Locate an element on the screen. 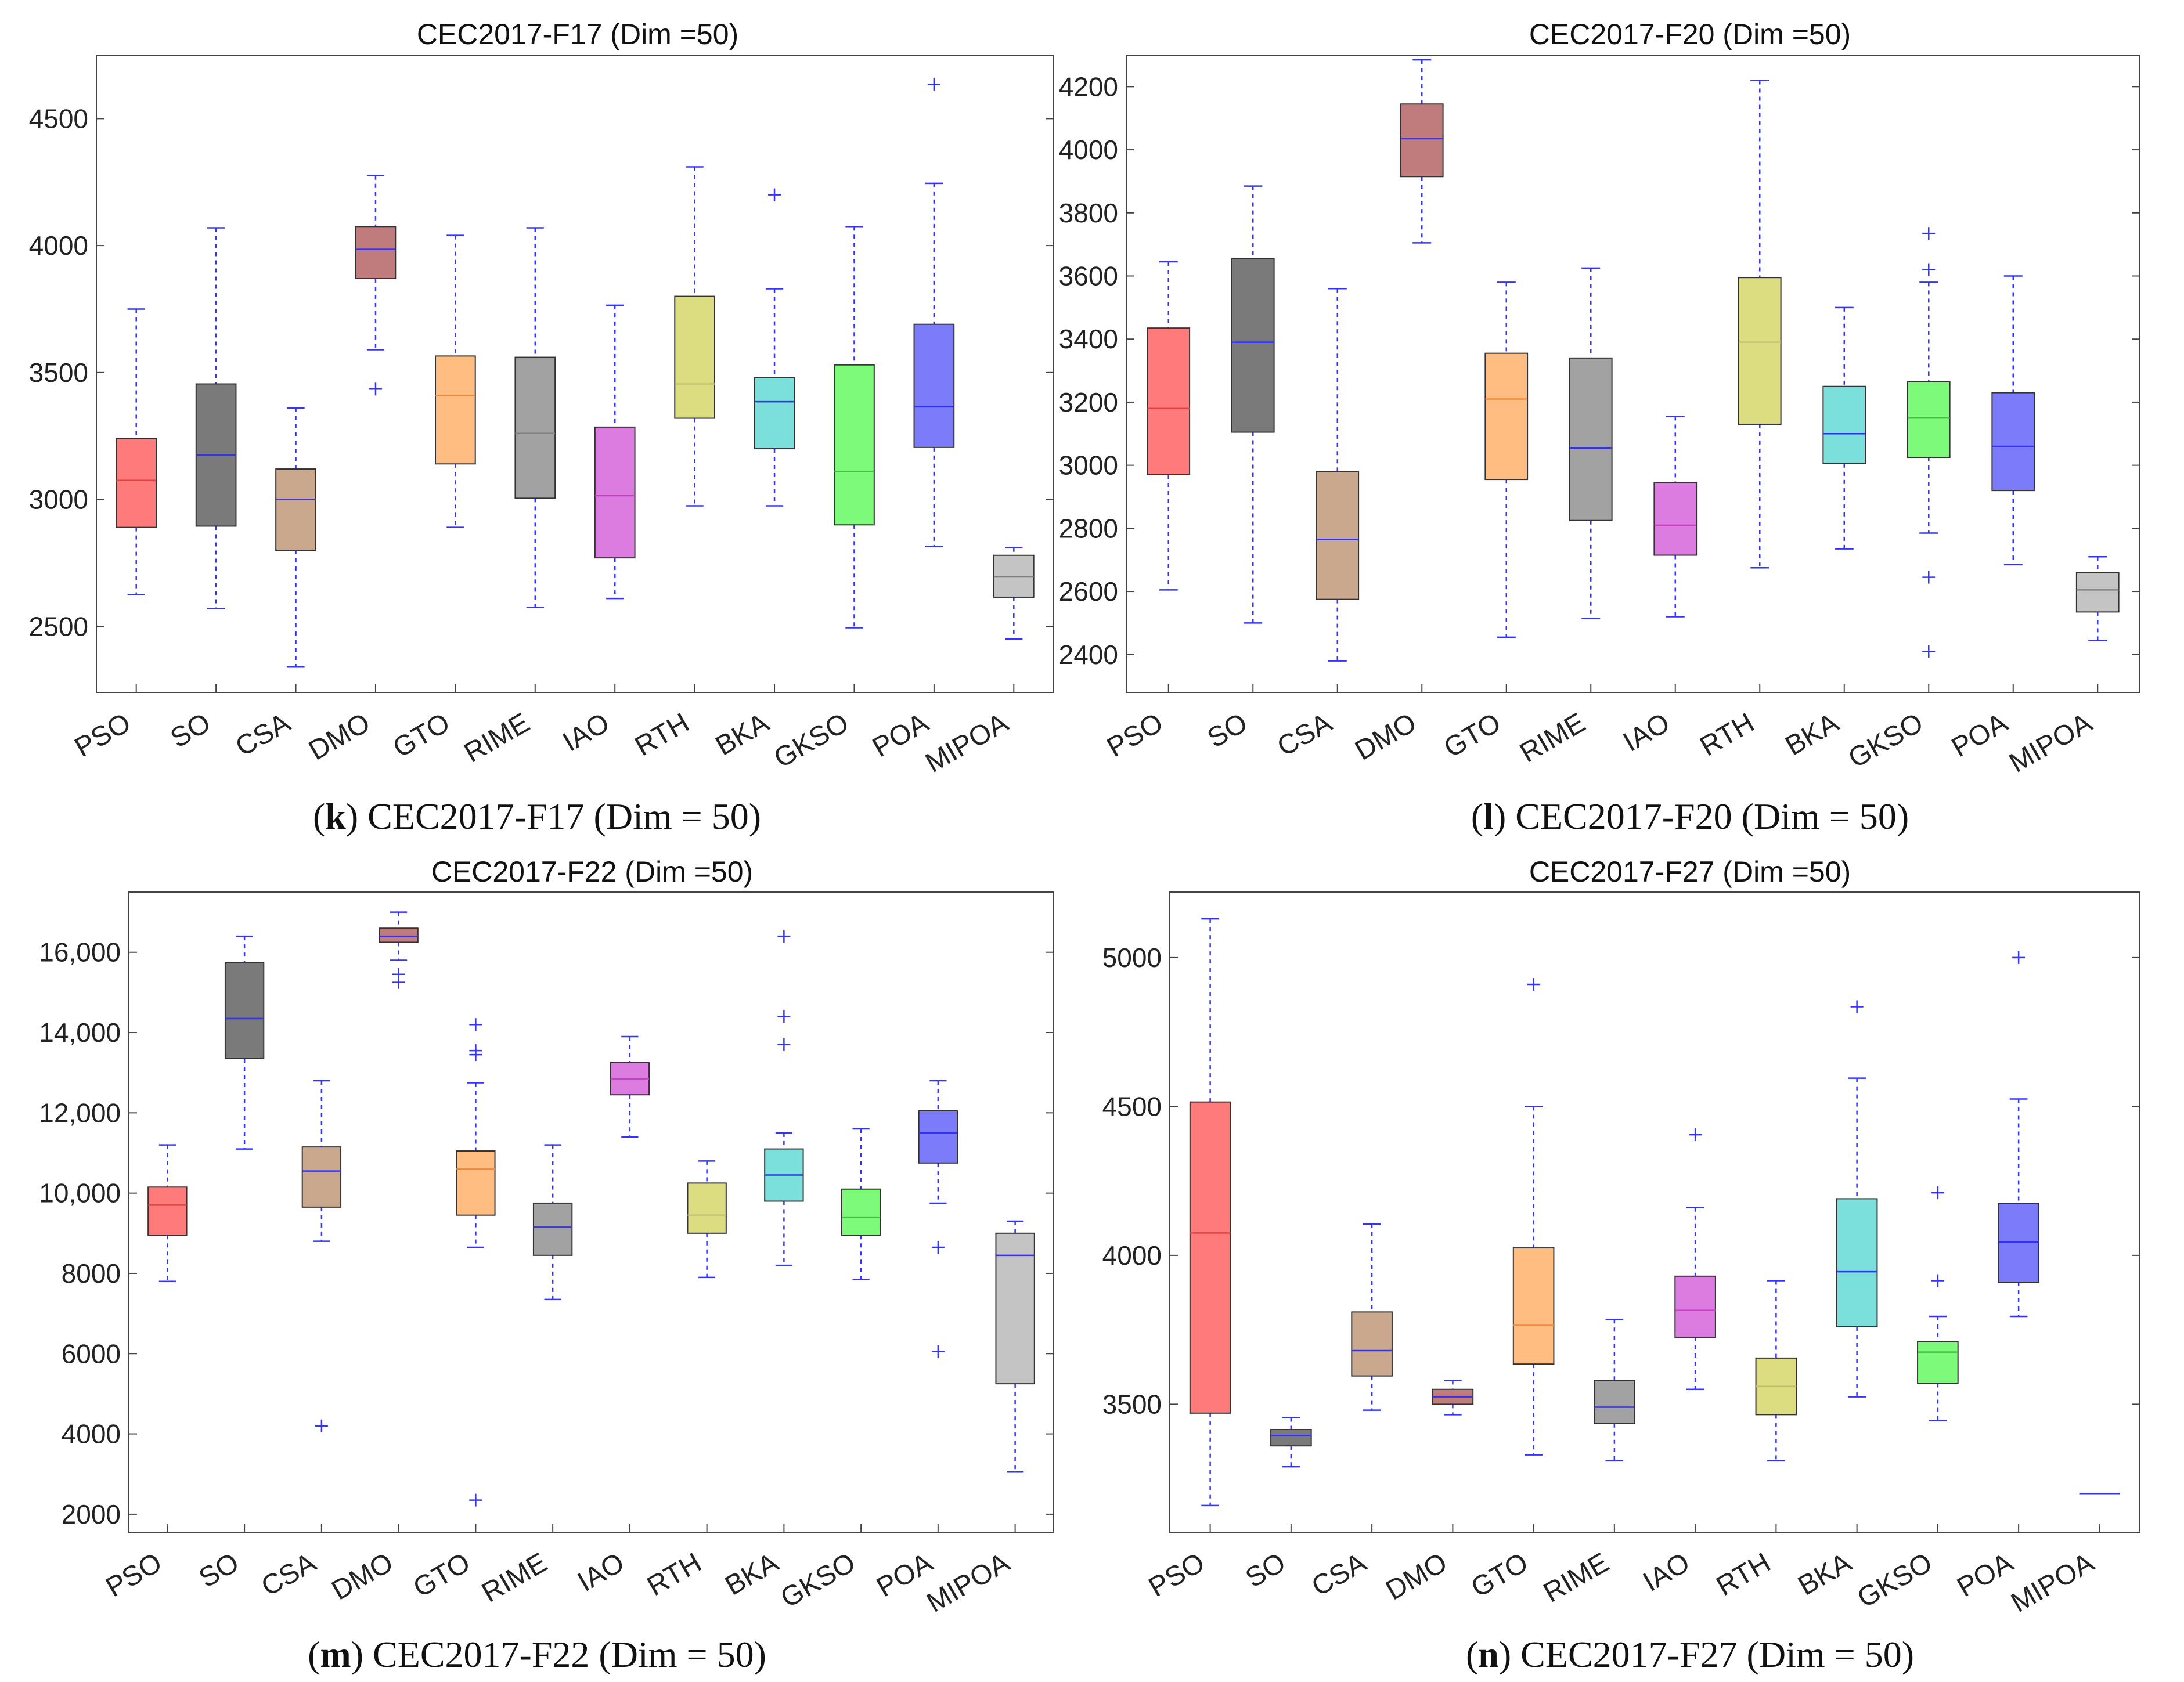 Image resolution: width=2184 pixels, height=1682 pixels. y-tick-label: 6000 is located at coordinates (91, 1353).